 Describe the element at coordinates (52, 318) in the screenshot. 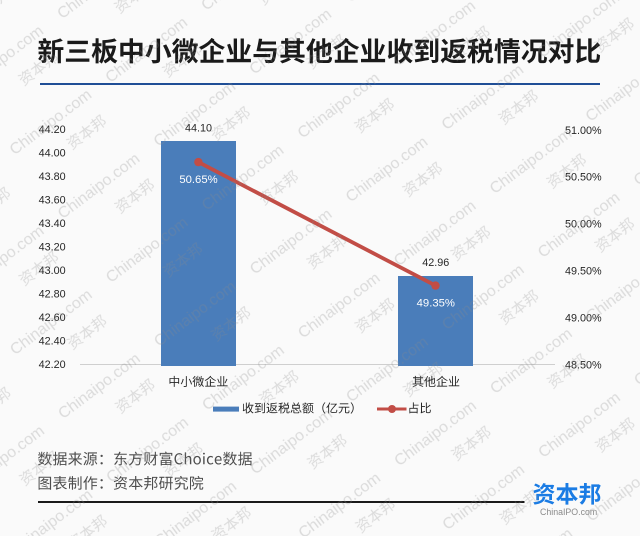

I see `svg-text: 42.60` at that location.